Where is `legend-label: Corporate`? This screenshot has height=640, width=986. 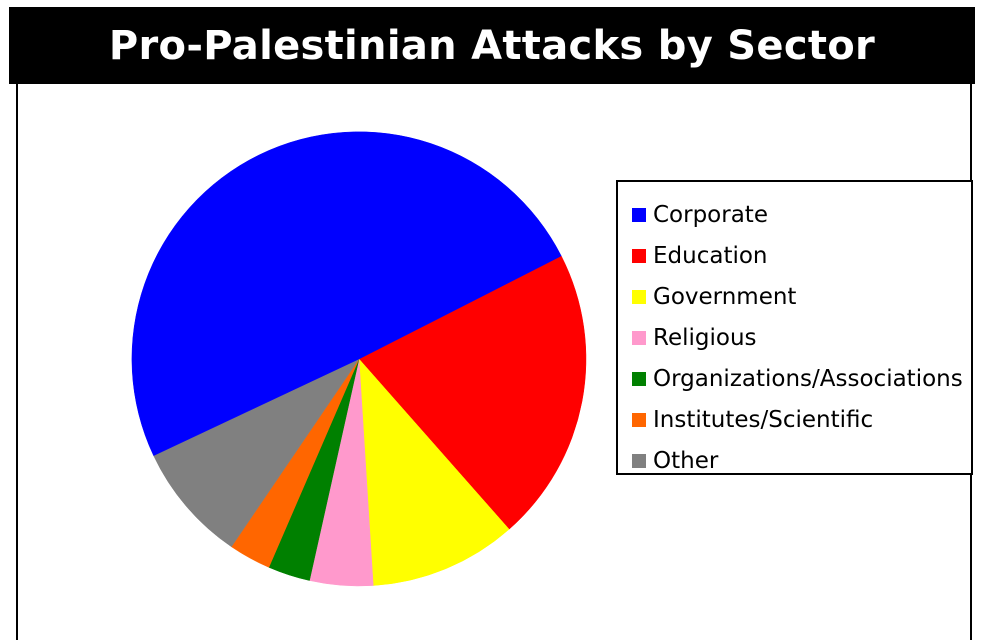
legend-label: Corporate is located at coordinates (710, 214).